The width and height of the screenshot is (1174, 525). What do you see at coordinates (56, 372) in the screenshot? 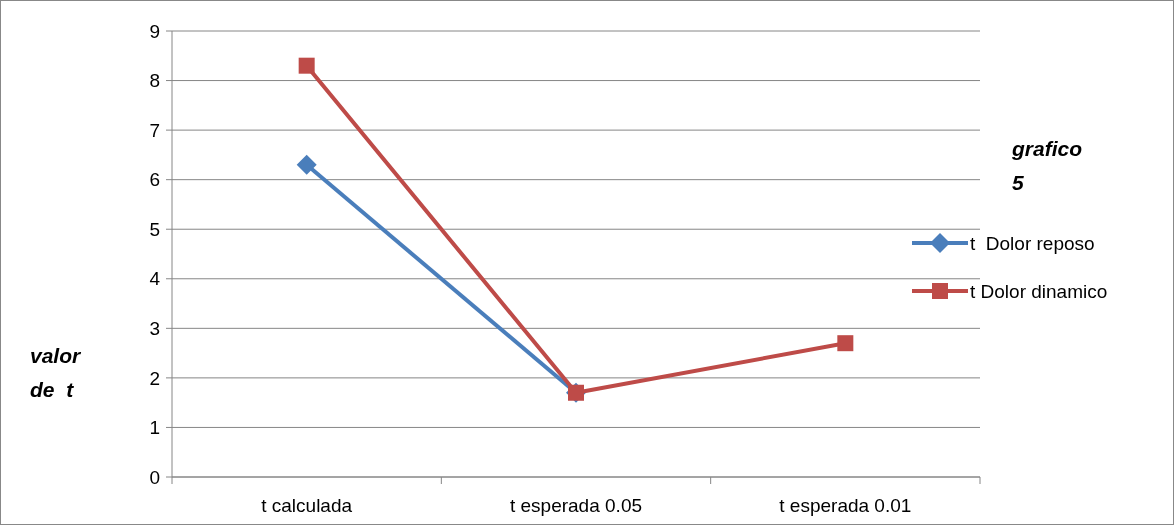
I see `y-axis-title: valor de t` at bounding box center [56, 372].